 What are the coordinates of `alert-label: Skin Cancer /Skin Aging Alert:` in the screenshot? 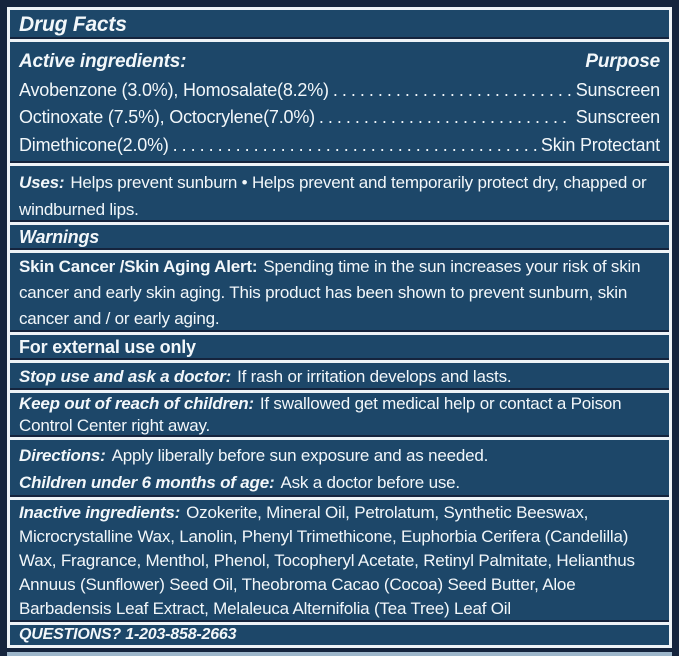 It's located at (138, 266).